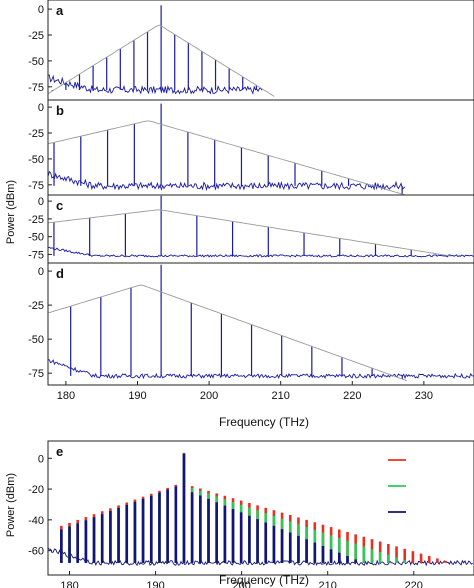 This screenshot has width=474, height=588. Describe the element at coordinates (264, 580) in the screenshot. I see `x-axis-label-bottom: Frequency (THz)` at that location.